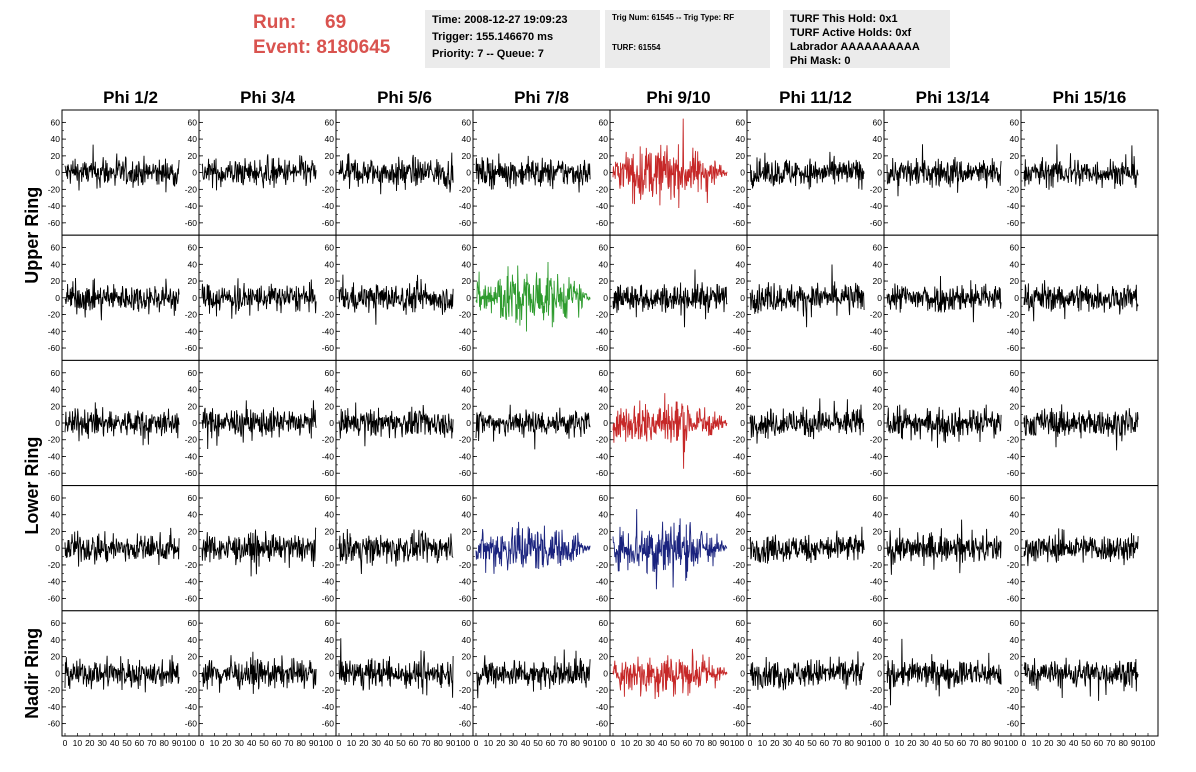  What do you see at coordinates (855, 47) in the screenshot?
I see `labrador-text: Labrador AAAAAAAAAA` at bounding box center [855, 47].